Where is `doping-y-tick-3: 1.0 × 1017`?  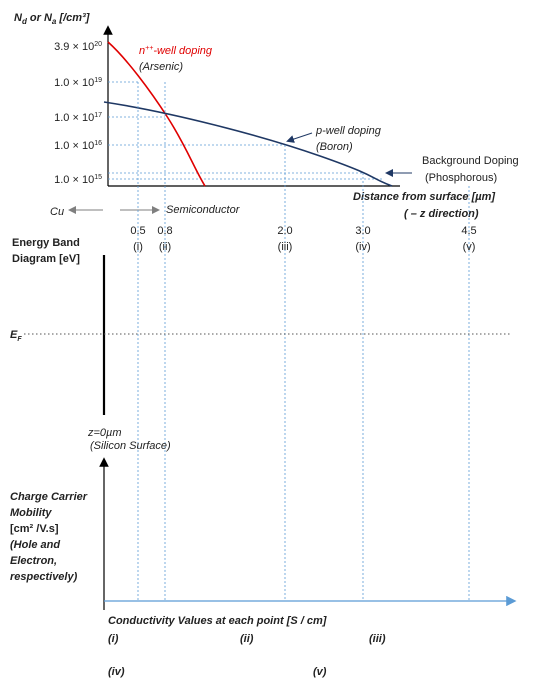
doping-y-tick-3: 1.0 × 1017 is located at coordinates (78, 118).